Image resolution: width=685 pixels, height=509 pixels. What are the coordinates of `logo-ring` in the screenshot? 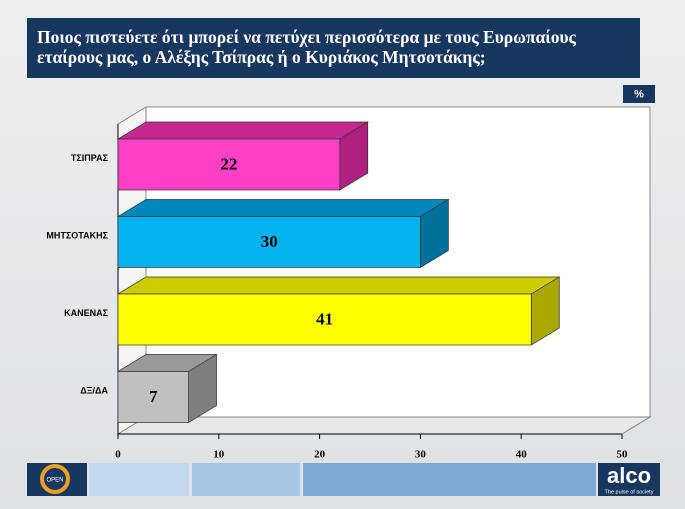 It's located at (55, 479).